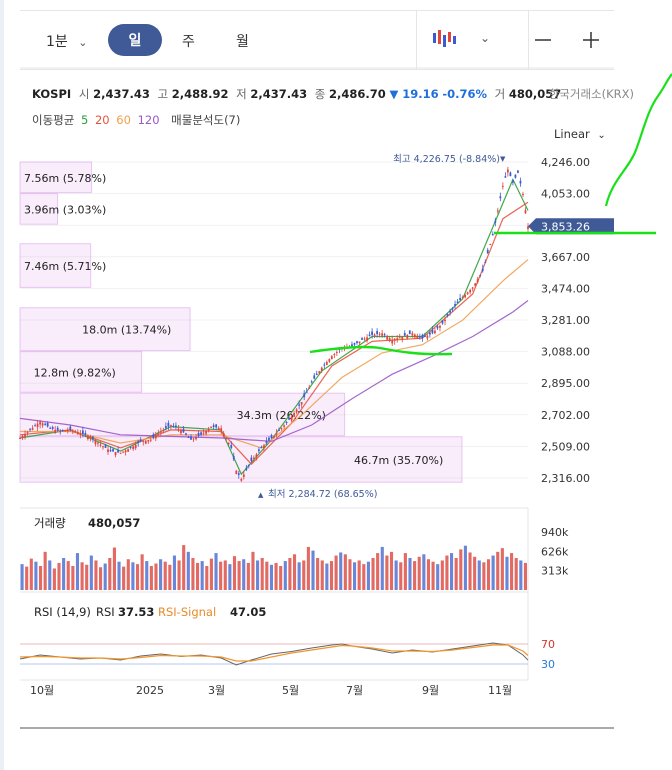 The image size is (672, 770). I want to click on volume-profile-label: 18.0m (13.74%), so click(126, 330).